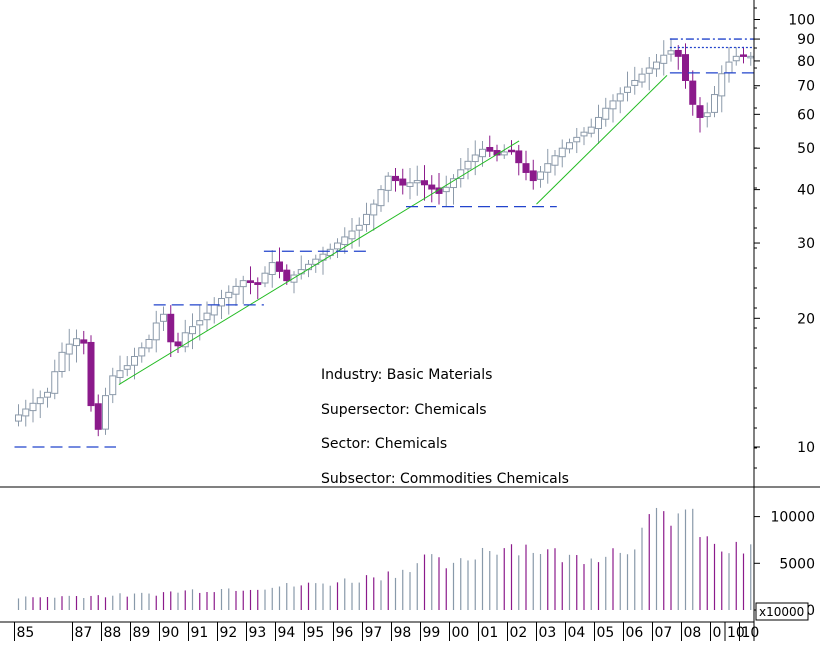 The height and width of the screenshot is (645, 820). What do you see at coordinates (602, 140) in the screenshot?
I see `trendline` at bounding box center [602, 140].